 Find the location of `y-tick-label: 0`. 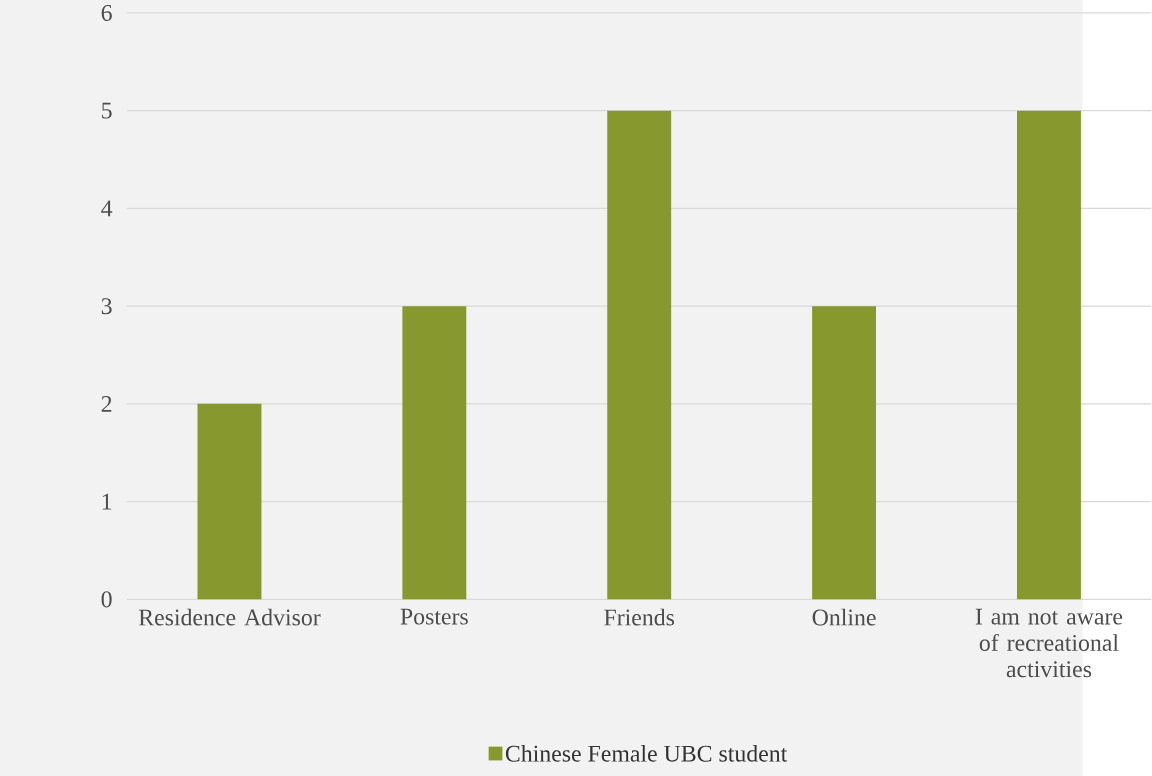

y-tick-label: 0 is located at coordinates (106, 599).